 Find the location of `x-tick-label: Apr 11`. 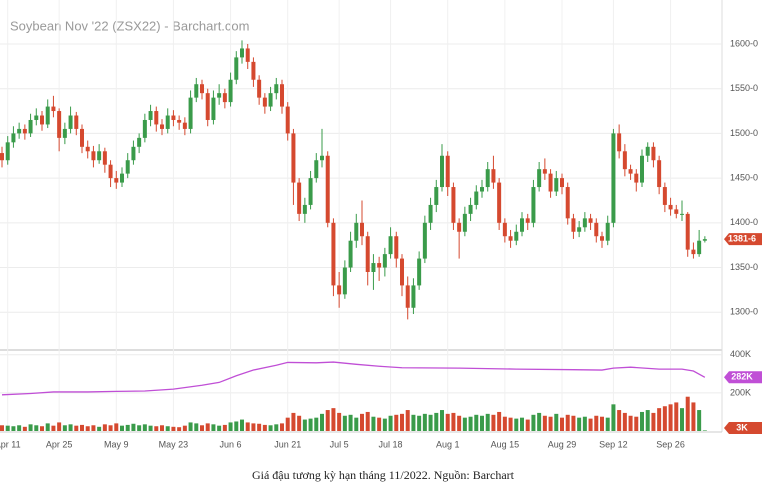

x-tick-label: Apr 11 is located at coordinates (10, 444).